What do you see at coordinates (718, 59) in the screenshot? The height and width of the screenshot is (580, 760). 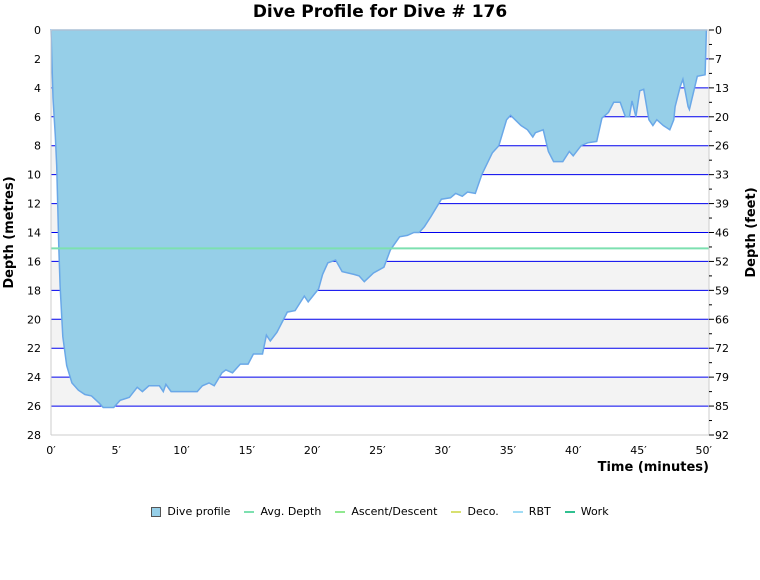 I see `y-right-tick-label: 7` at bounding box center [718, 59].